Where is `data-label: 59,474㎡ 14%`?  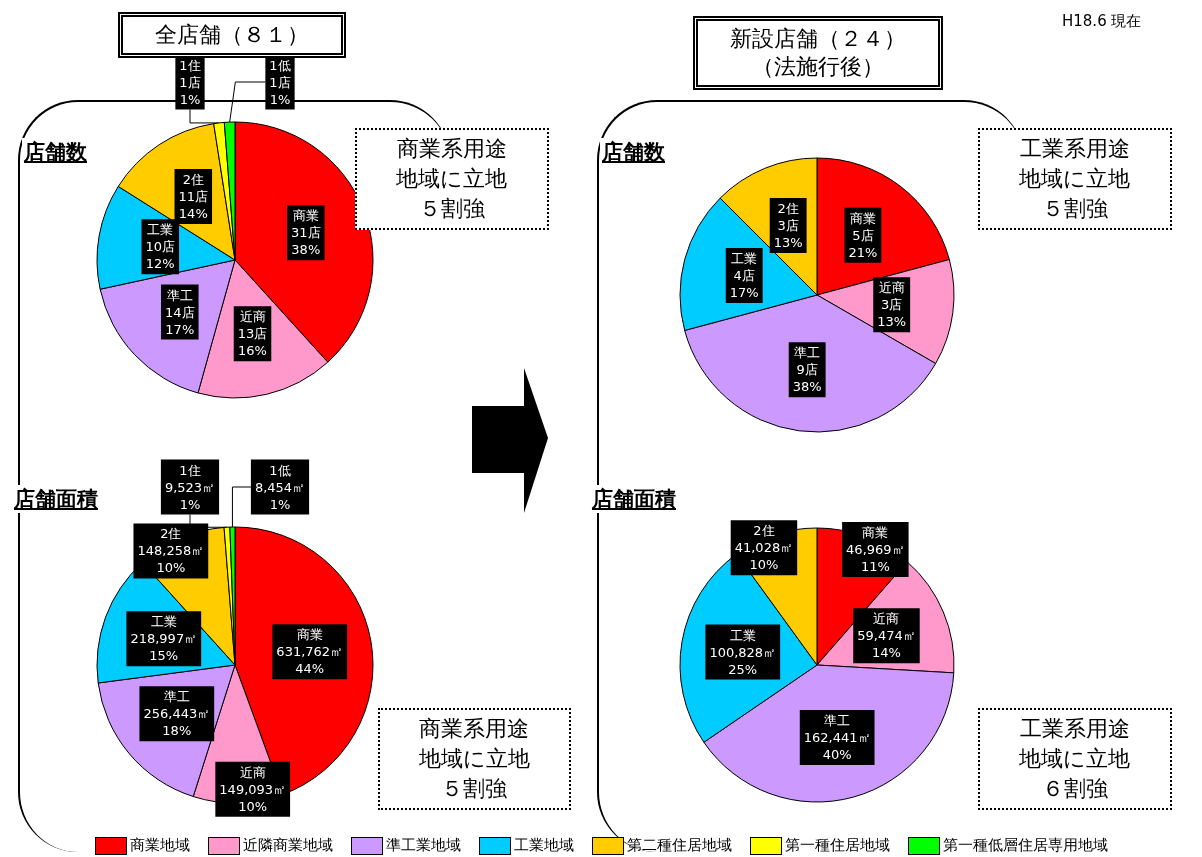
data-label: 59,474㎡ 14% is located at coordinates (886, 644).